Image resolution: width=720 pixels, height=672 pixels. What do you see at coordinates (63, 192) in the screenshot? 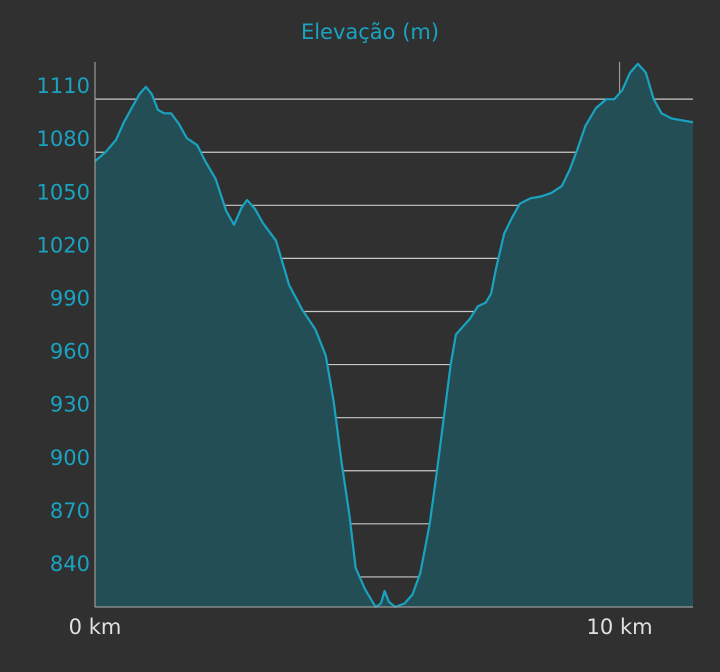
I see `y-tick-label-1050: 1050` at bounding box center [63, 192].